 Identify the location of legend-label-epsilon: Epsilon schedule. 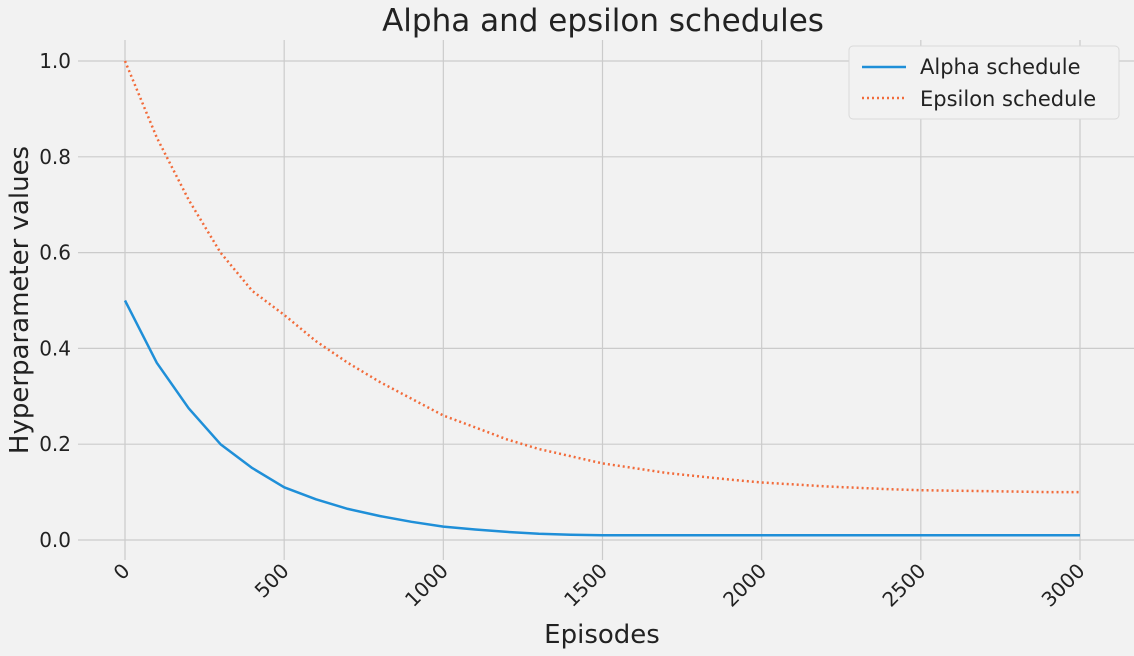
(1008, 99).